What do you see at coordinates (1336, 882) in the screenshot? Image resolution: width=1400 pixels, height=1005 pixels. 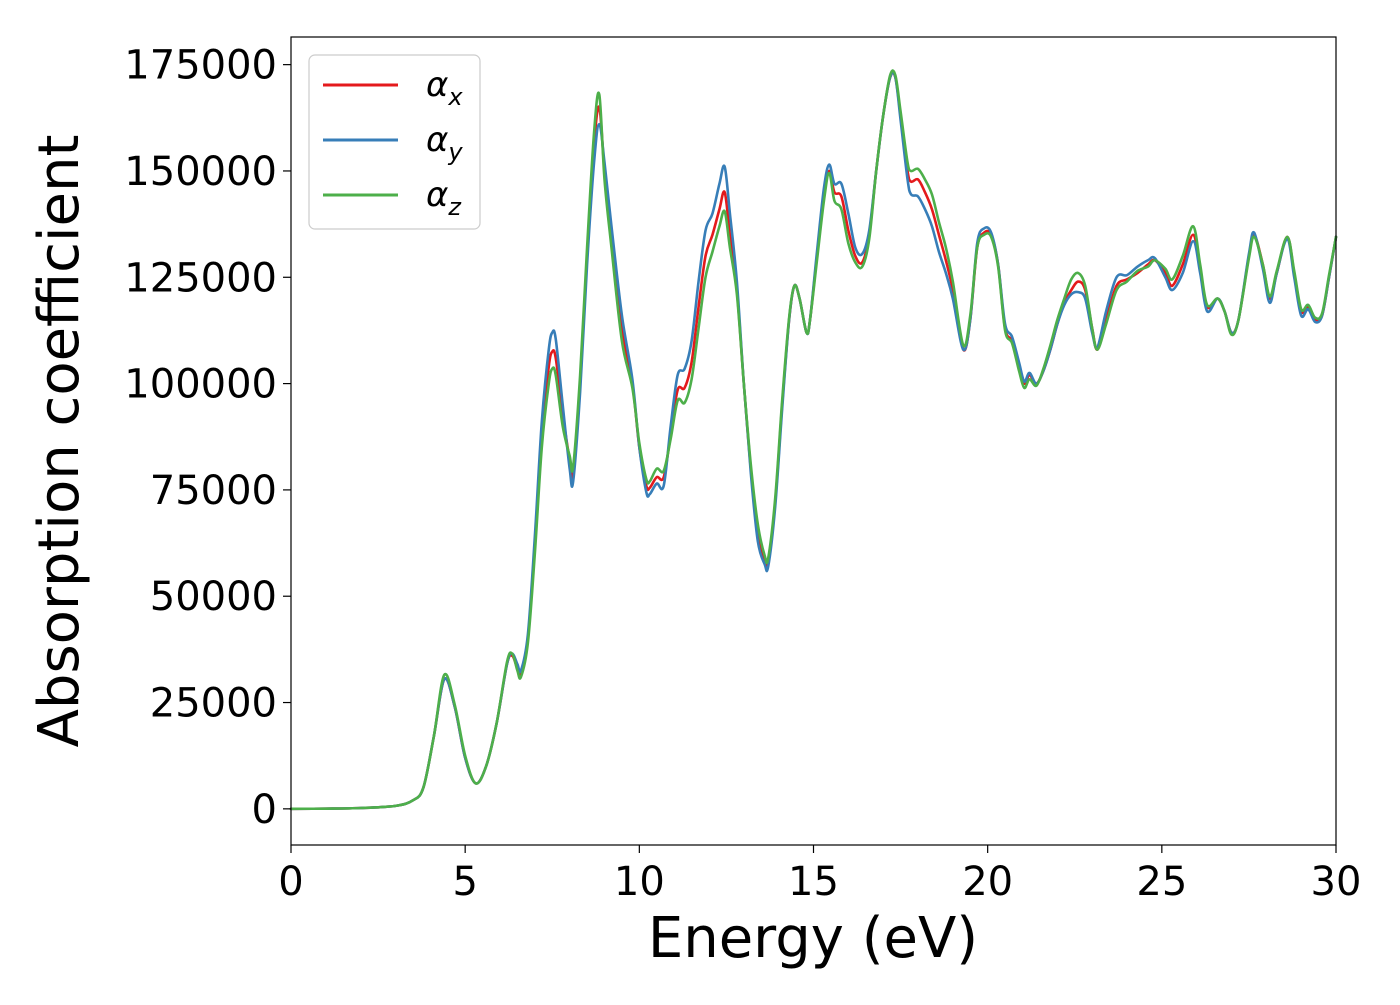 I see `x-tick-label: 30` at bounding box center [1336, 882].